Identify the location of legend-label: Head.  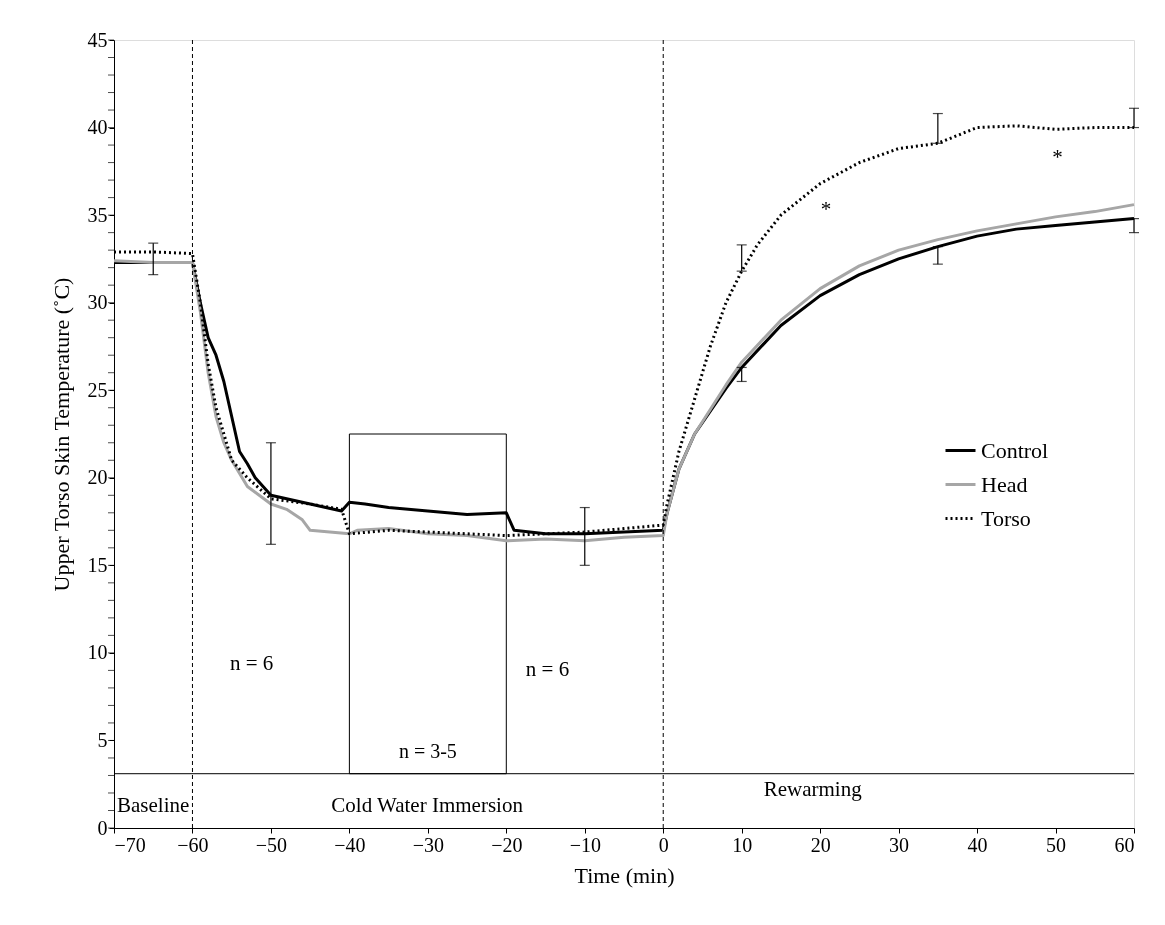
(1004, 484).